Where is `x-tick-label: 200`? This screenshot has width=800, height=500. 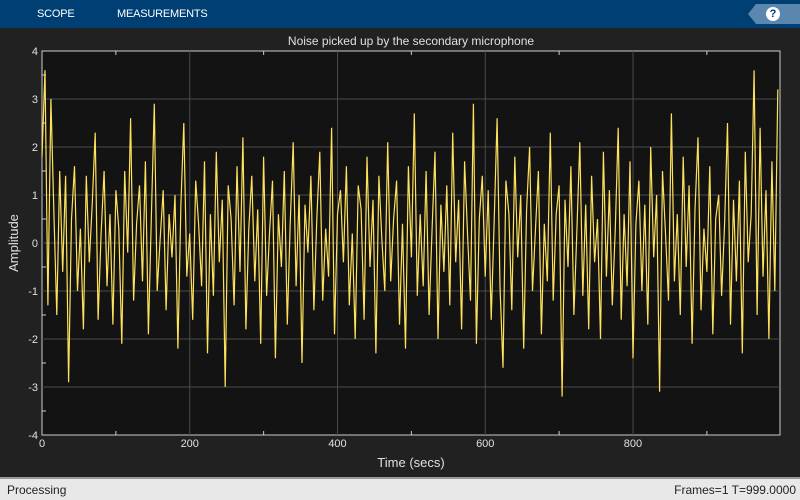
x-tick-label: 200 is located at coordinates (190, 444).